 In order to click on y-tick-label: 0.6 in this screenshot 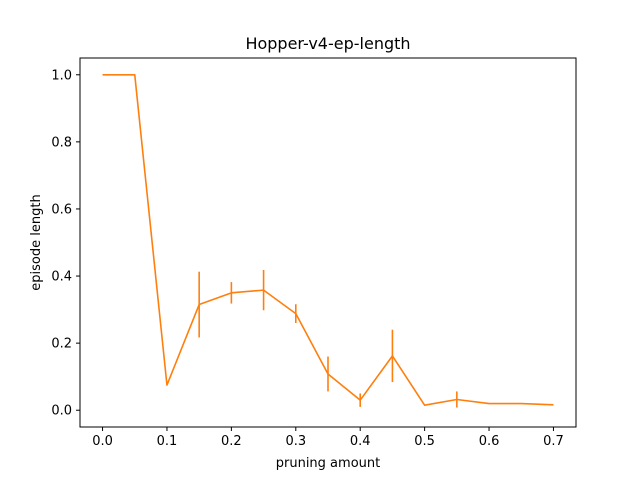, I will do `click(61, 209)`.